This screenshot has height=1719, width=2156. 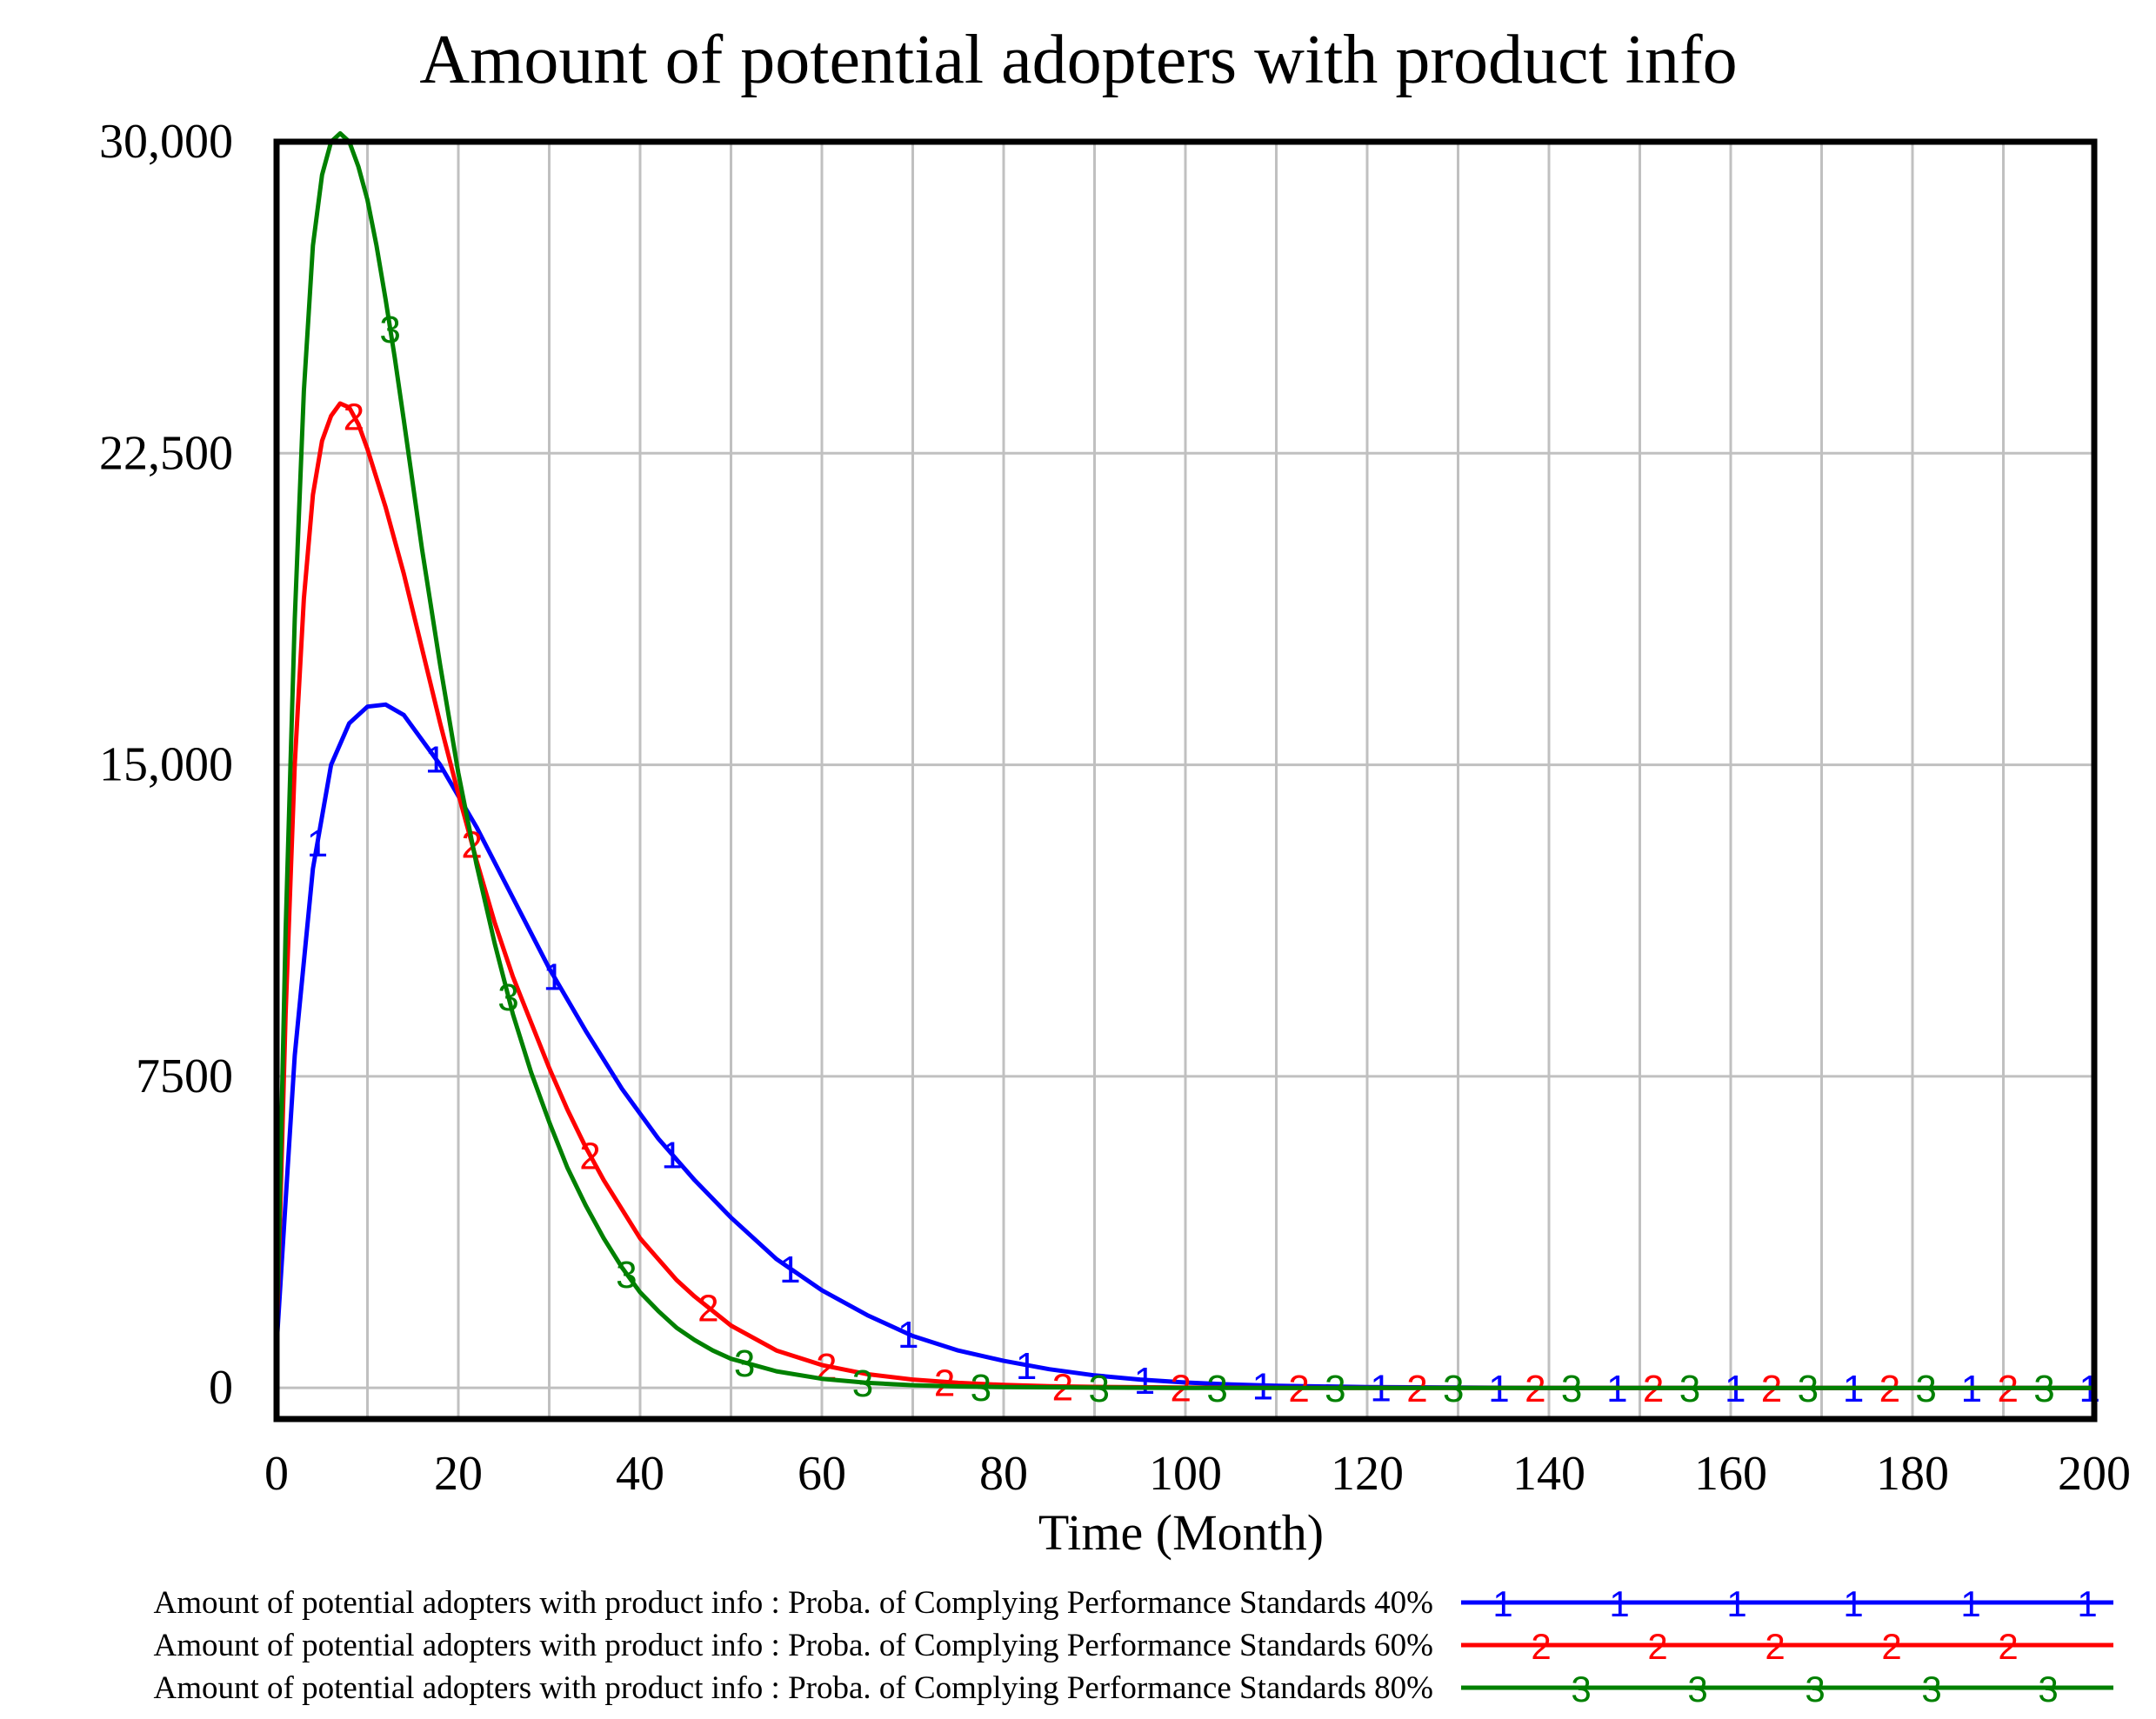 I want to click on x-tick-label: 120, so click(x=1367, y=1474).